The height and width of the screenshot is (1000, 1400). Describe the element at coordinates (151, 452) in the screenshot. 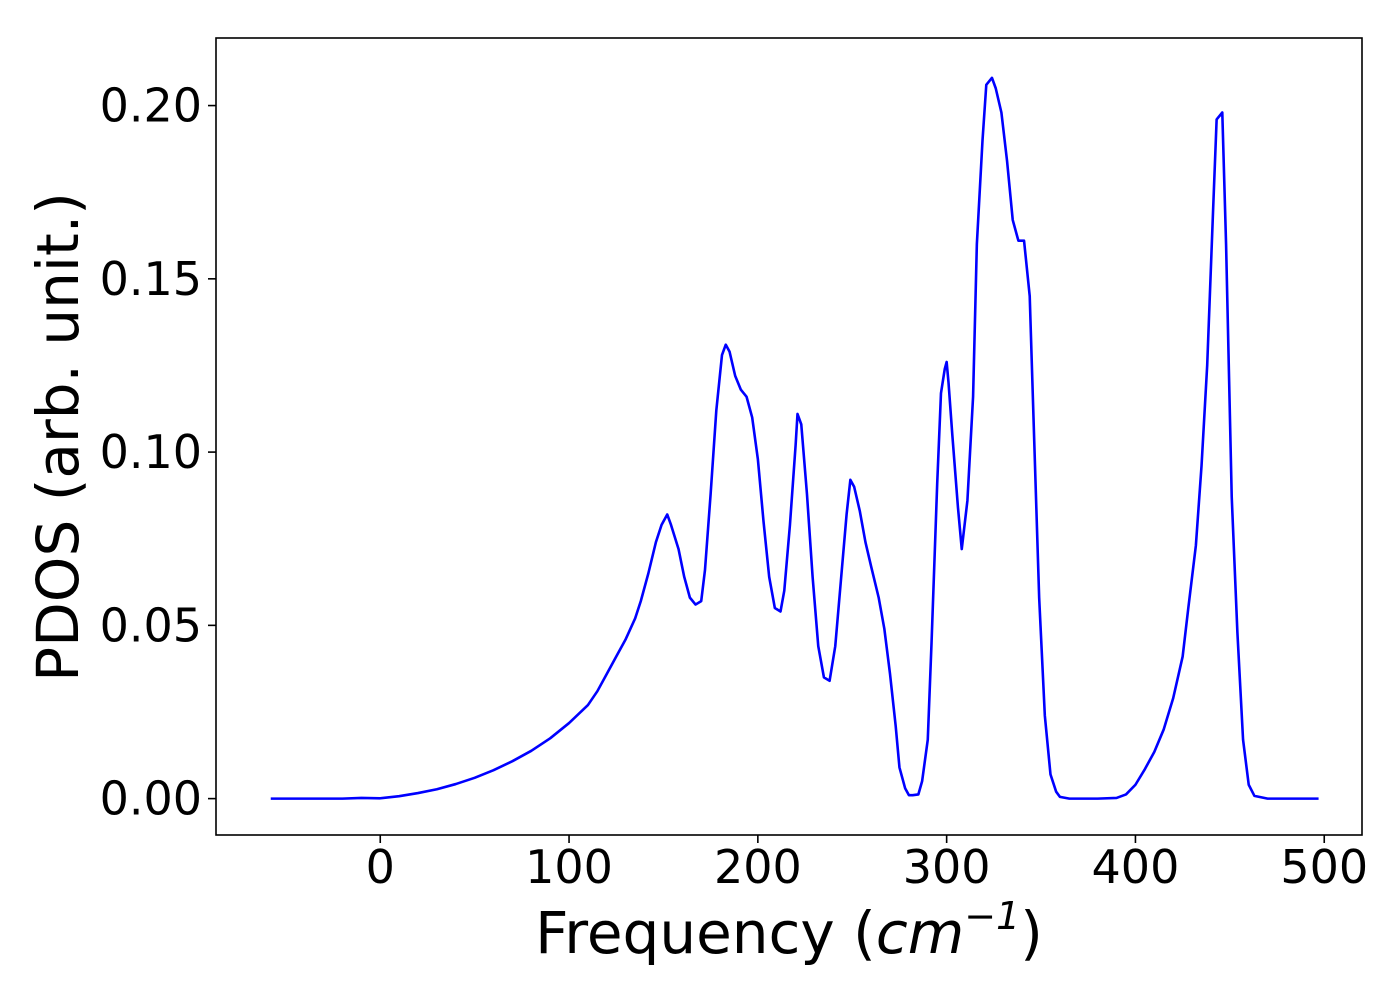

I see `y-tick-label: 0.10` at that location.